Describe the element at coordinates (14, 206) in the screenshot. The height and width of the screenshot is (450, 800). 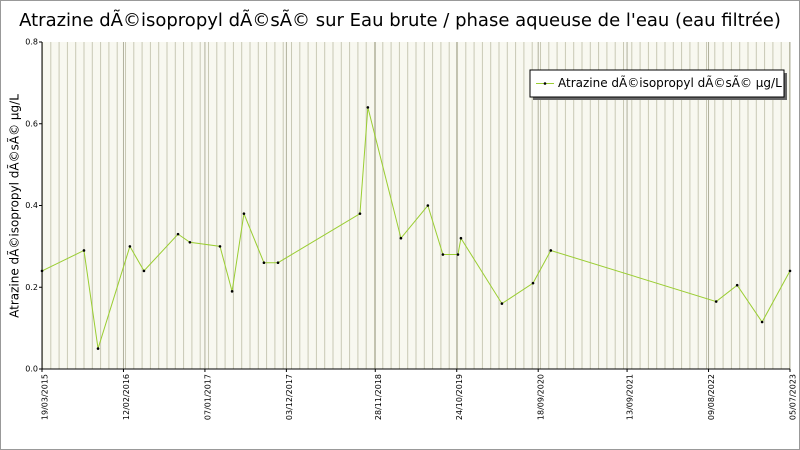
I see `y-axis-label: Atrazine dÃ©isopropyl dÃ©sÃ© µg/L` at that location.